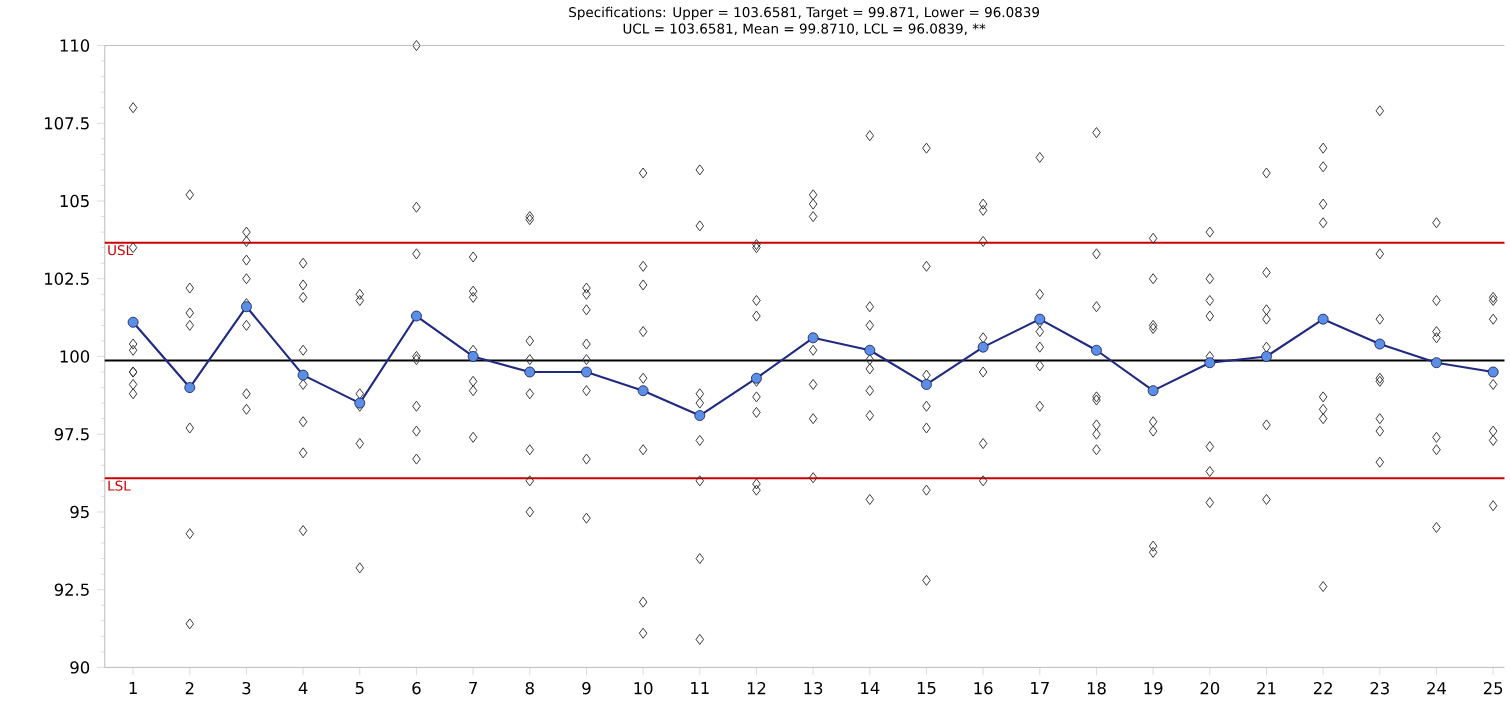 The height and width of the screenshot is (701, 1510). I want to click on x-tick-label: 11, so click(700, 688).